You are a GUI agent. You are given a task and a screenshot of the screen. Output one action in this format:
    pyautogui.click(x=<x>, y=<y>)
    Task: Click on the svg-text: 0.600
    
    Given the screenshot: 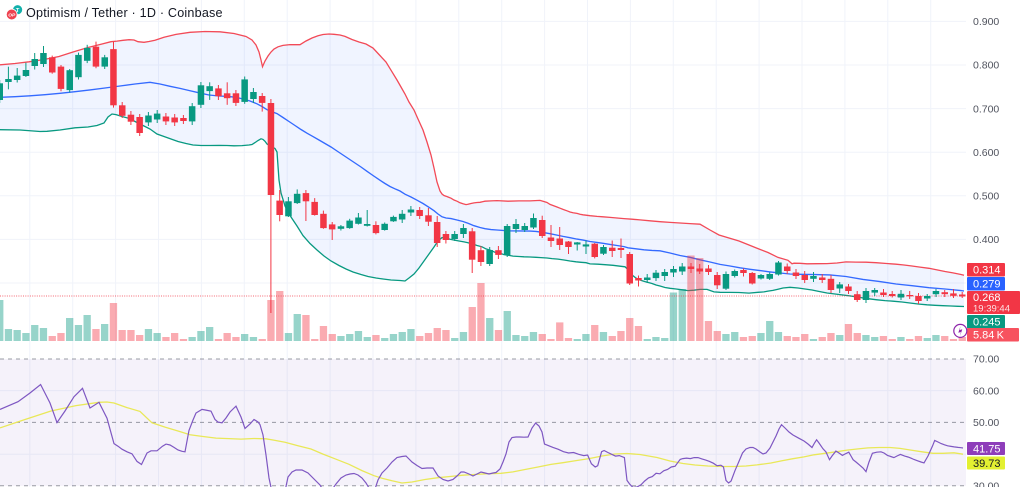 What is the action you would take?
    pyautogui.click(x=986, y=153)
    